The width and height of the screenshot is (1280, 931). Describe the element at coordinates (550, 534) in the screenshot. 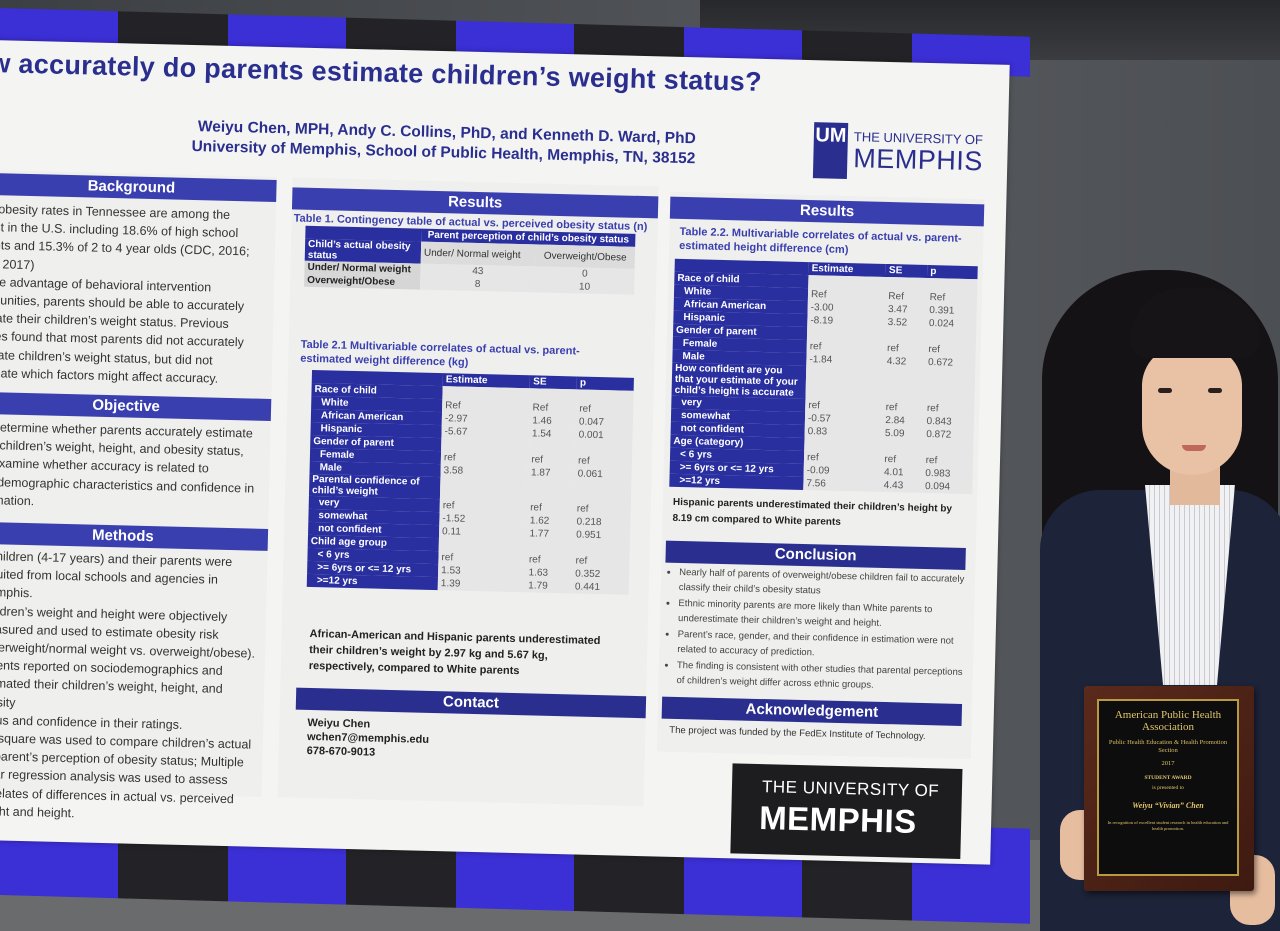

I see `cell-se: 1.77` at that location.